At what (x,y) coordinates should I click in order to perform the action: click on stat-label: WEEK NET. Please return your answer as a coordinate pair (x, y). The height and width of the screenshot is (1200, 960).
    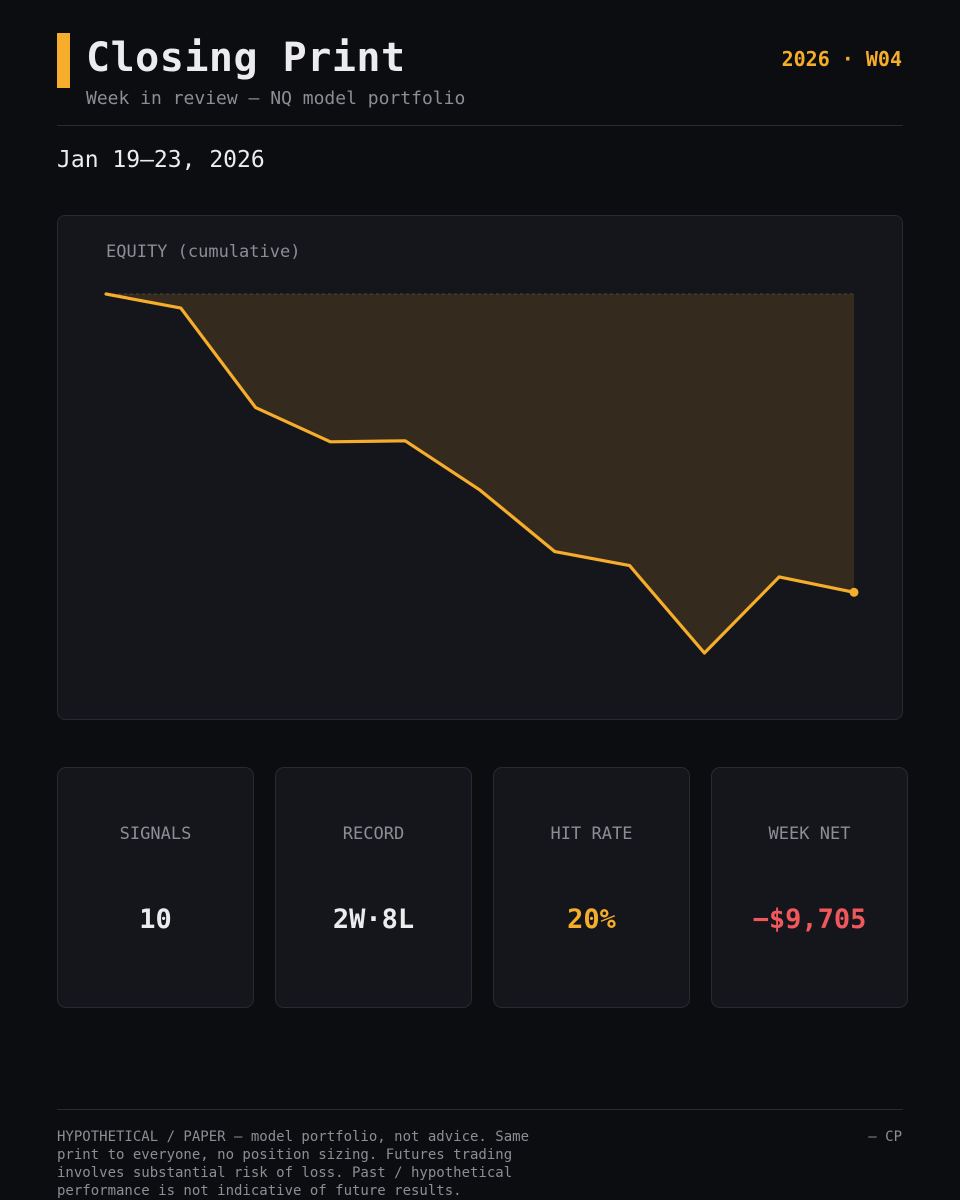
    Looking at the image, I should click on (809, 834).